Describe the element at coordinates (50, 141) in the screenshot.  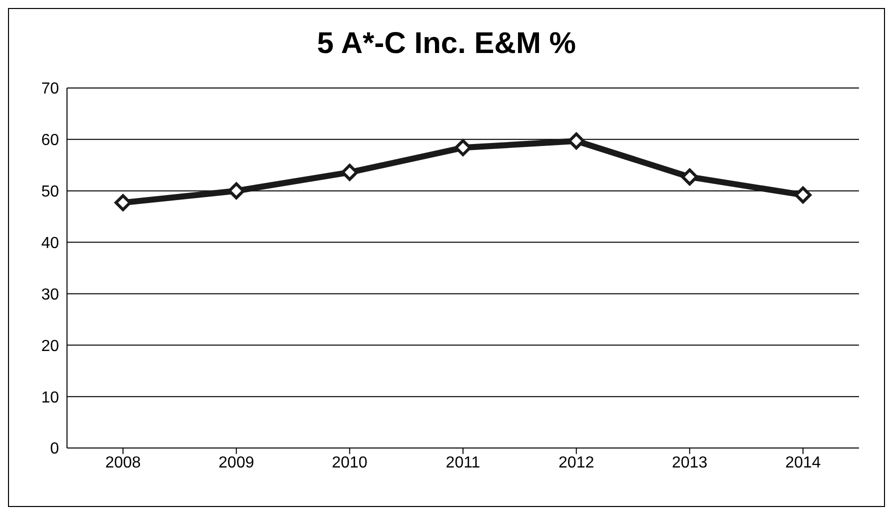
I see `y-tick-label: 60` at that location.